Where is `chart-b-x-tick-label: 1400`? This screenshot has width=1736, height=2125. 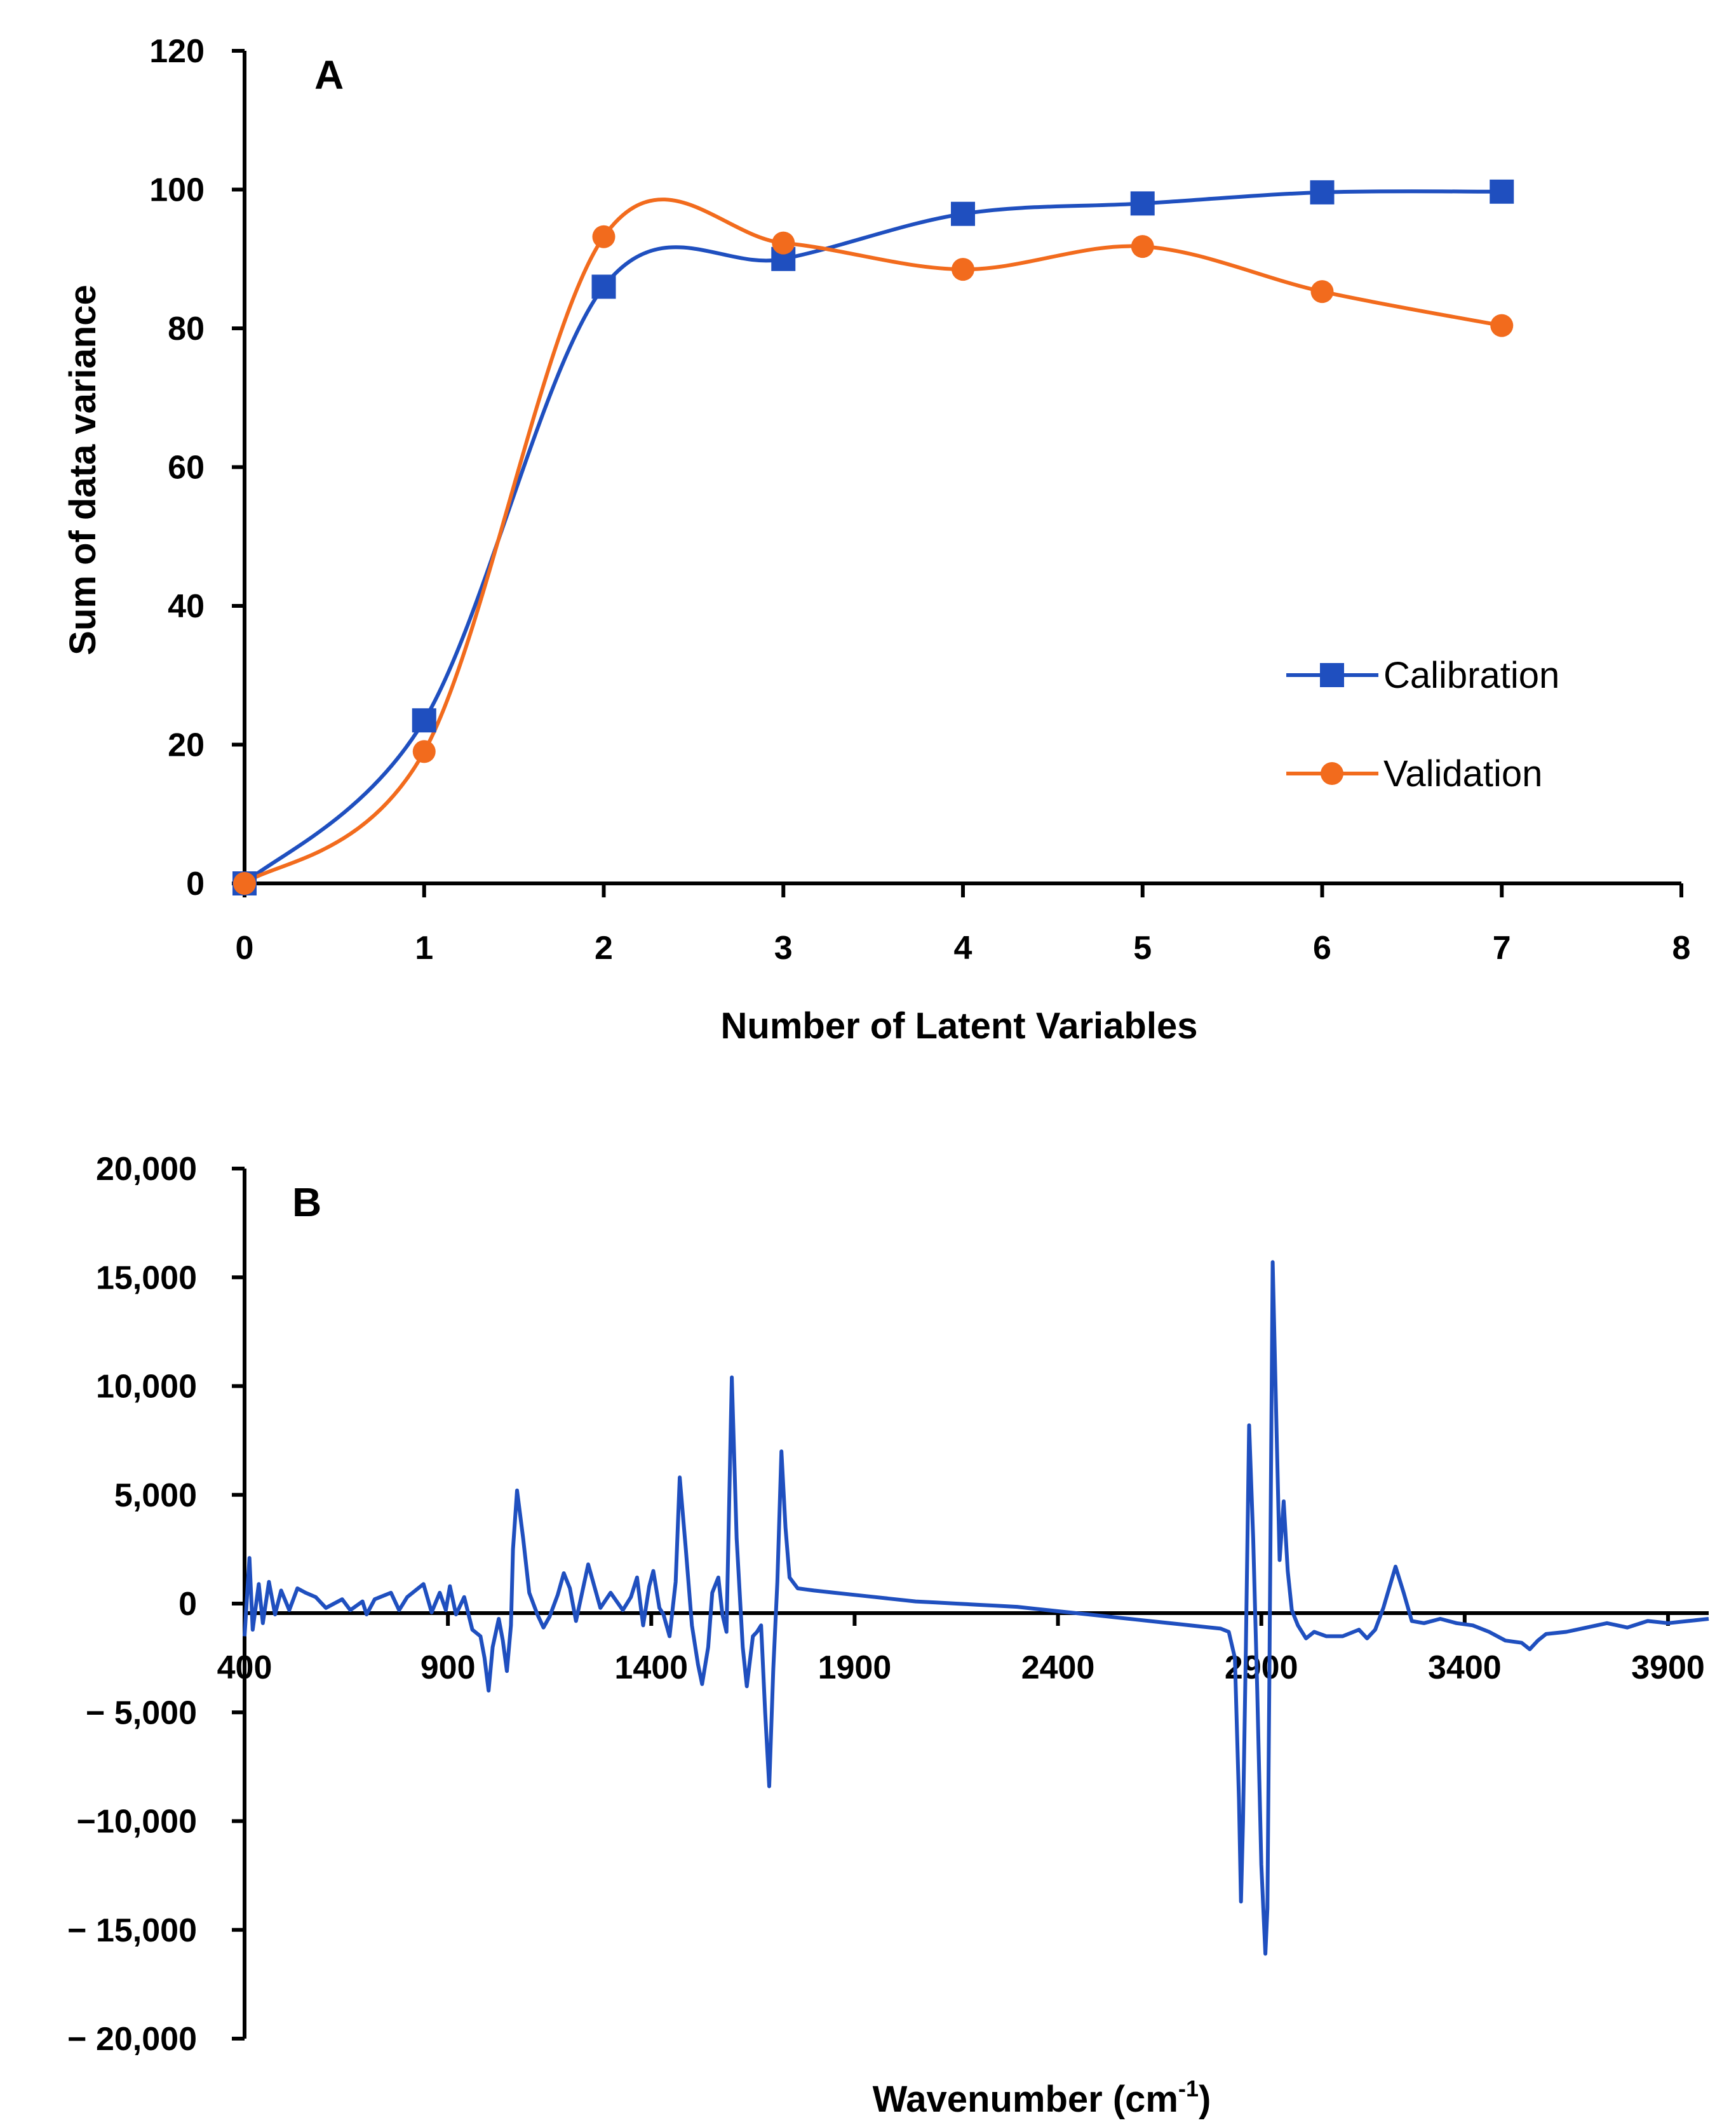 chart-b-x-tick-label: 1400 is located at coordinates (651, 1667).